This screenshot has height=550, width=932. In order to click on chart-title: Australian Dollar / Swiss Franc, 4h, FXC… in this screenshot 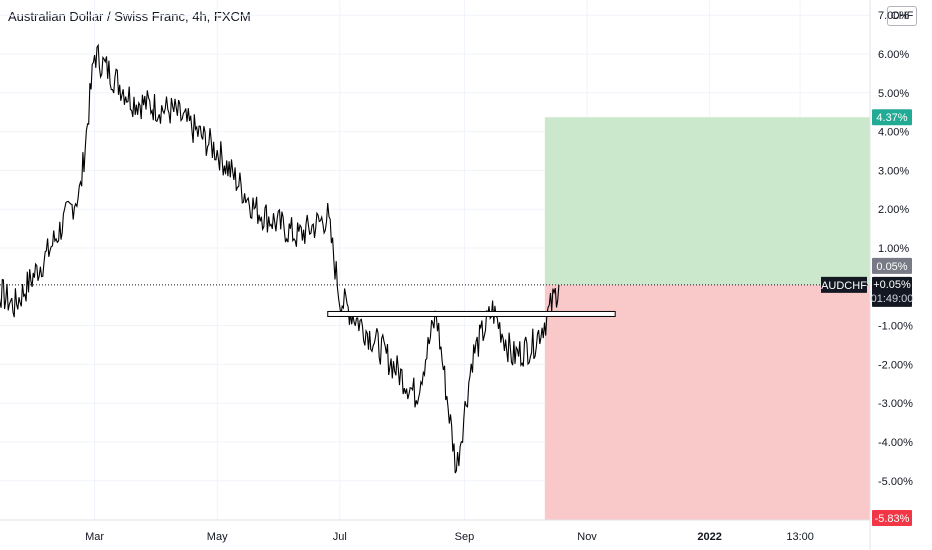, I will do `click(129, 16)`.